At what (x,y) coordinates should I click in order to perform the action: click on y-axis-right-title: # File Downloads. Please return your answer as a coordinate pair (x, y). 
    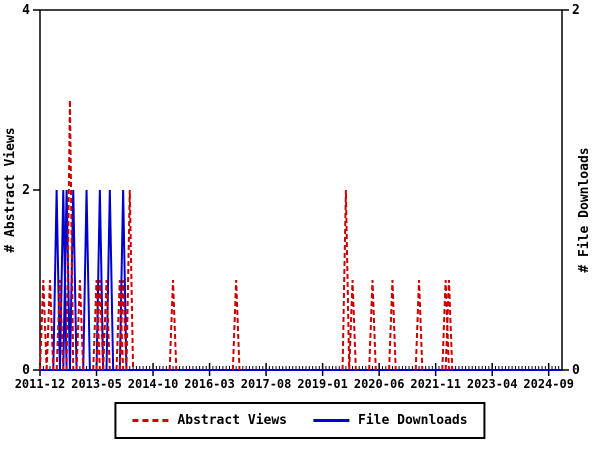
    Looking at the image, I should click on (584, 209).